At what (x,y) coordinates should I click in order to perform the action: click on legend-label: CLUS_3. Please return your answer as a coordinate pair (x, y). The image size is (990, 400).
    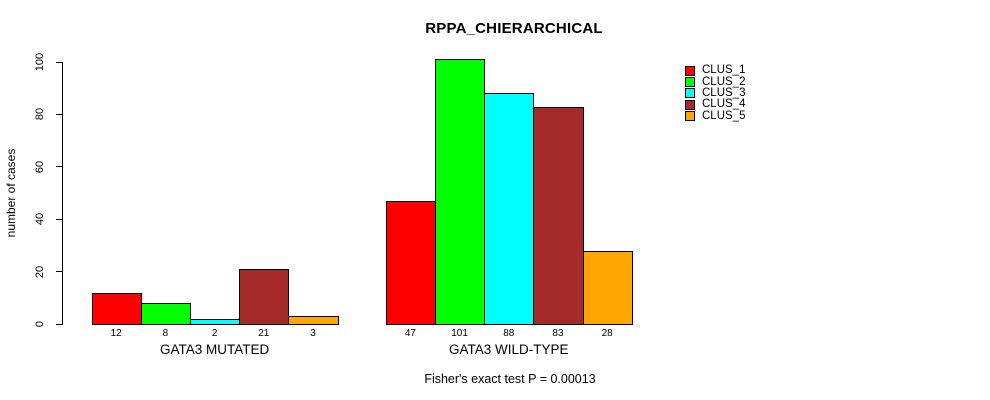
    Looking at the image, I should click on (724, 92).